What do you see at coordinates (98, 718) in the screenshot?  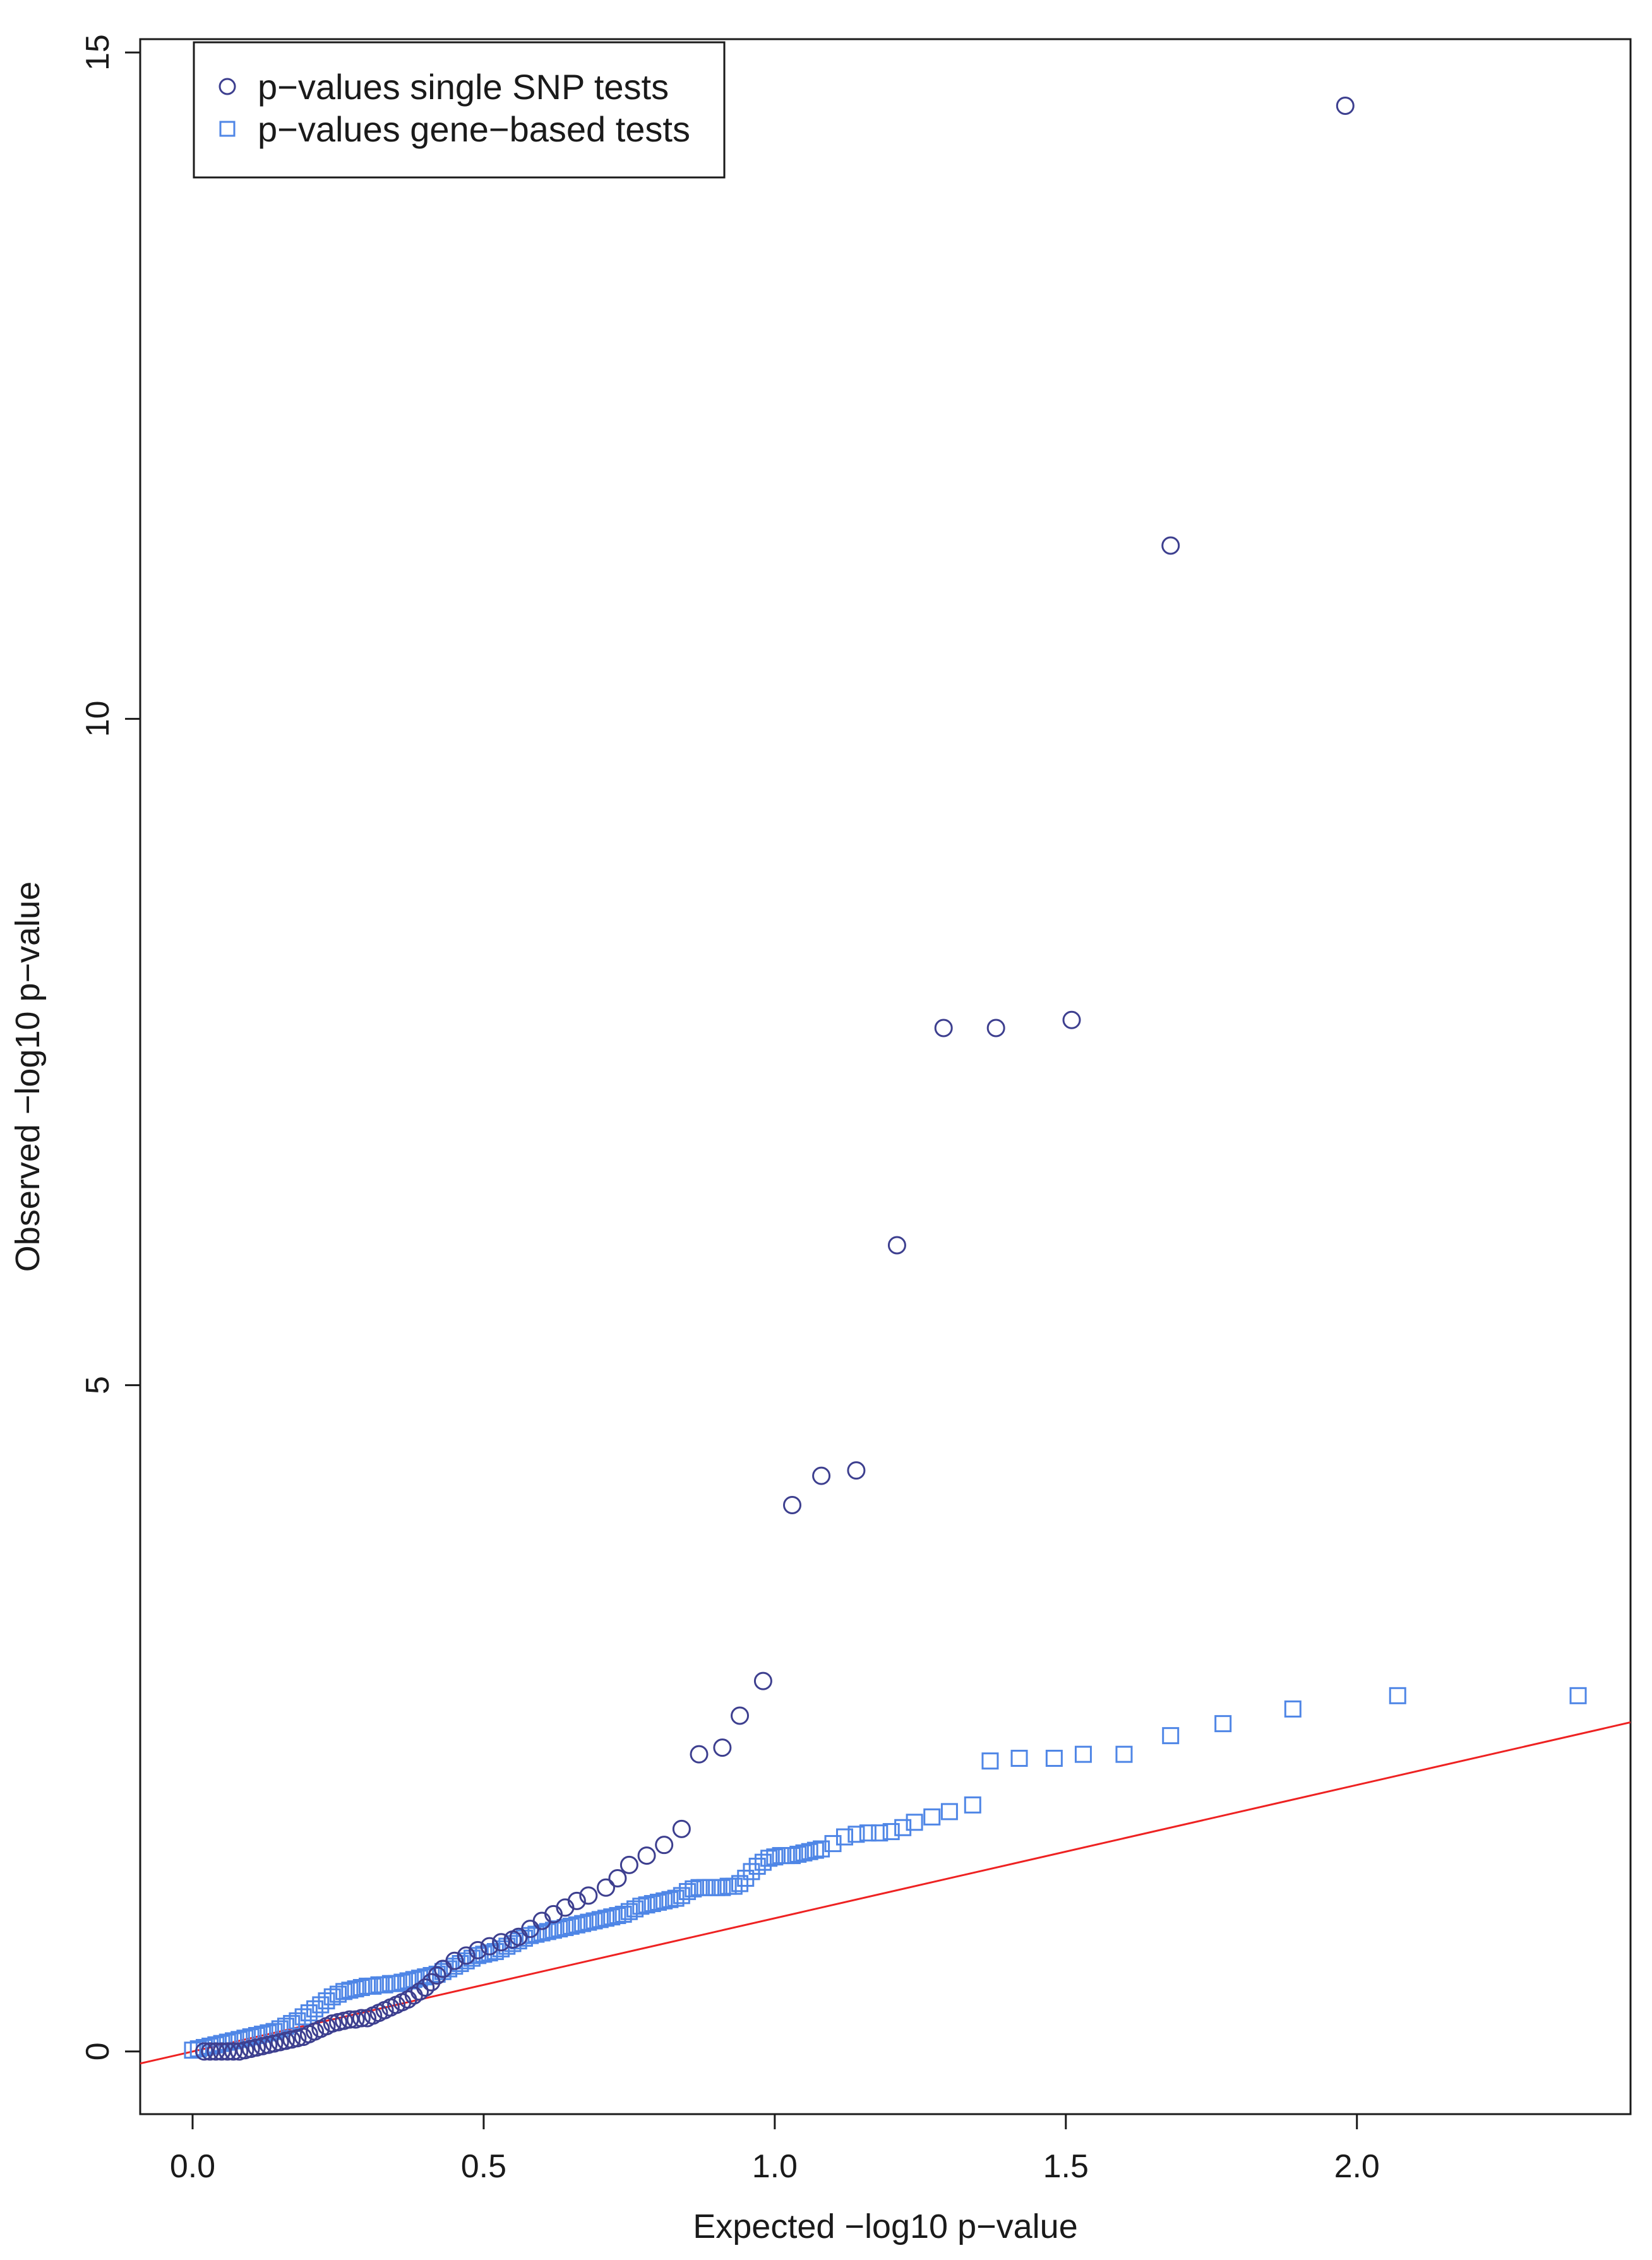 I see `y-tick-label: 10` at bounding box center [98, 718].